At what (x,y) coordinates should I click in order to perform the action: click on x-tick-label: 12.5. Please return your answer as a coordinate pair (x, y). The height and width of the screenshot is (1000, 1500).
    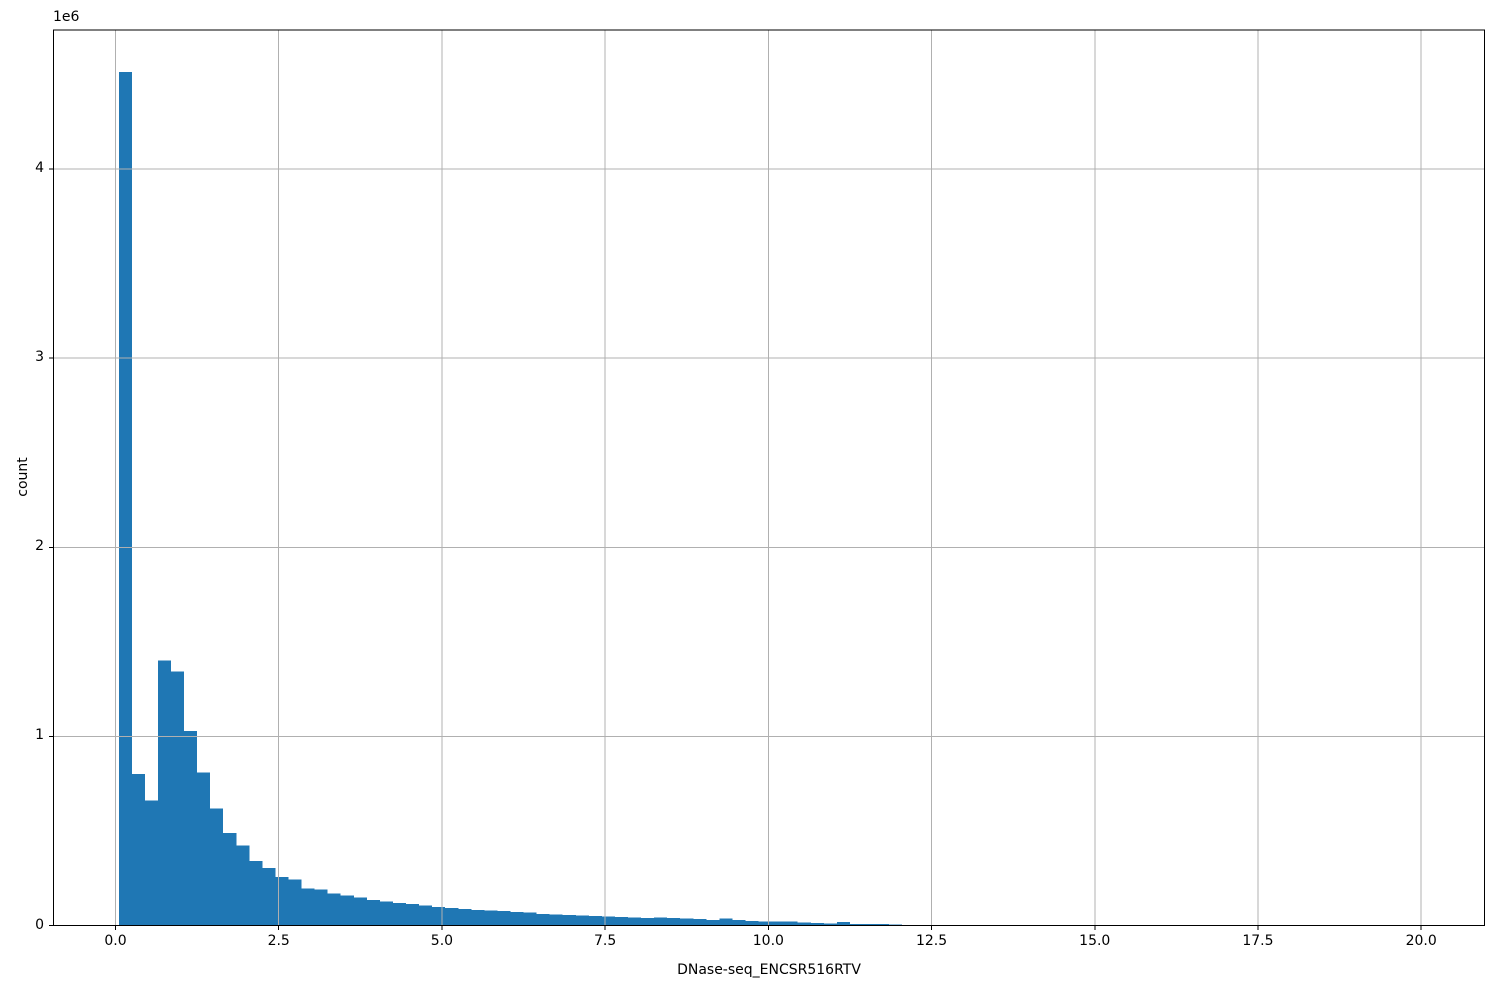
    Looking at the image, I should click on (931, 941).